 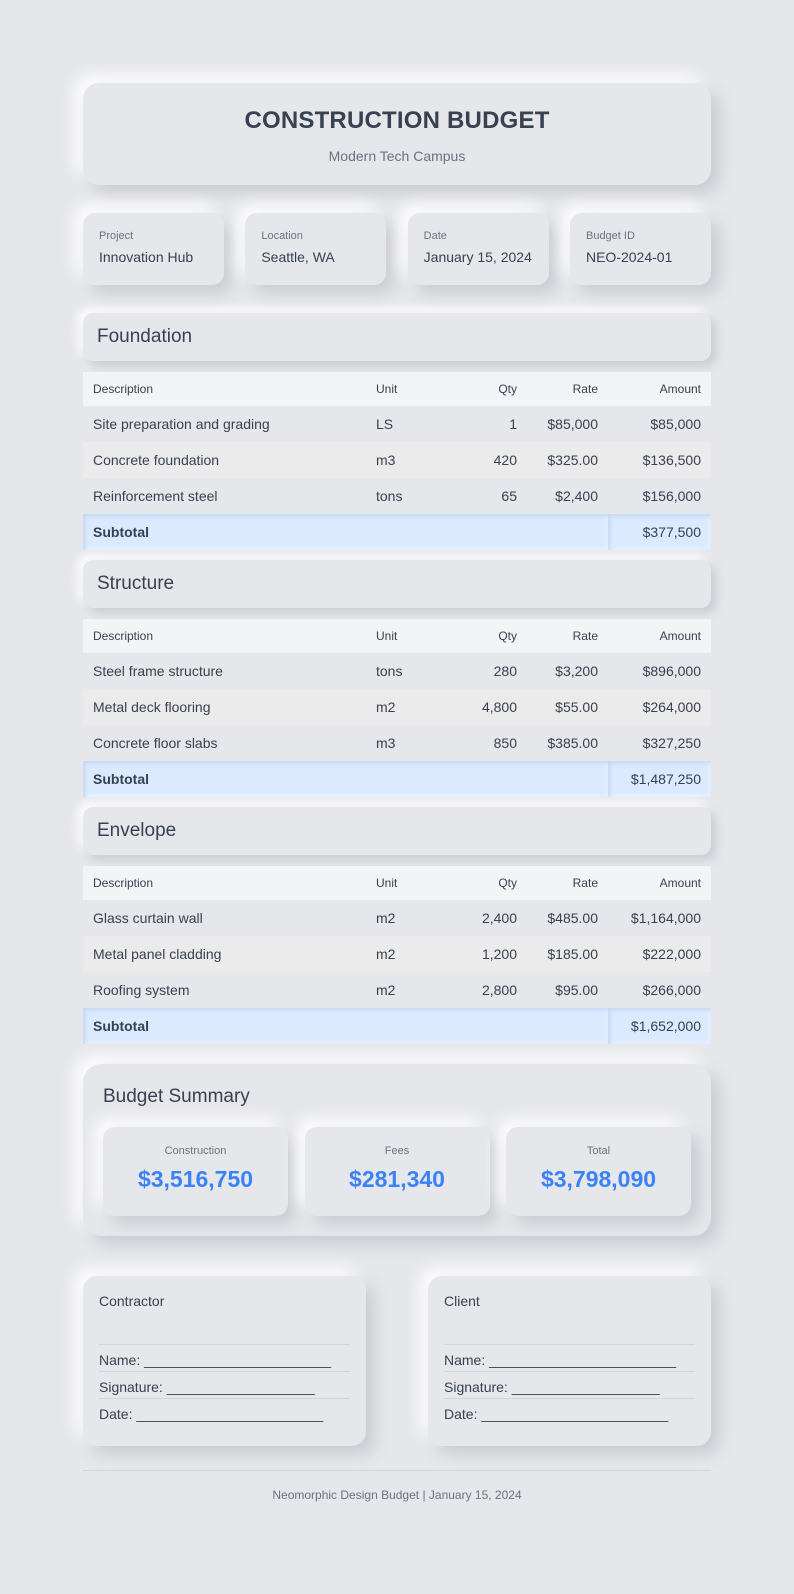 What do you see at coordinates (659, 707) in the screenshot?
I see `cell-amount: $264,000` at bounding box center [659, 707].